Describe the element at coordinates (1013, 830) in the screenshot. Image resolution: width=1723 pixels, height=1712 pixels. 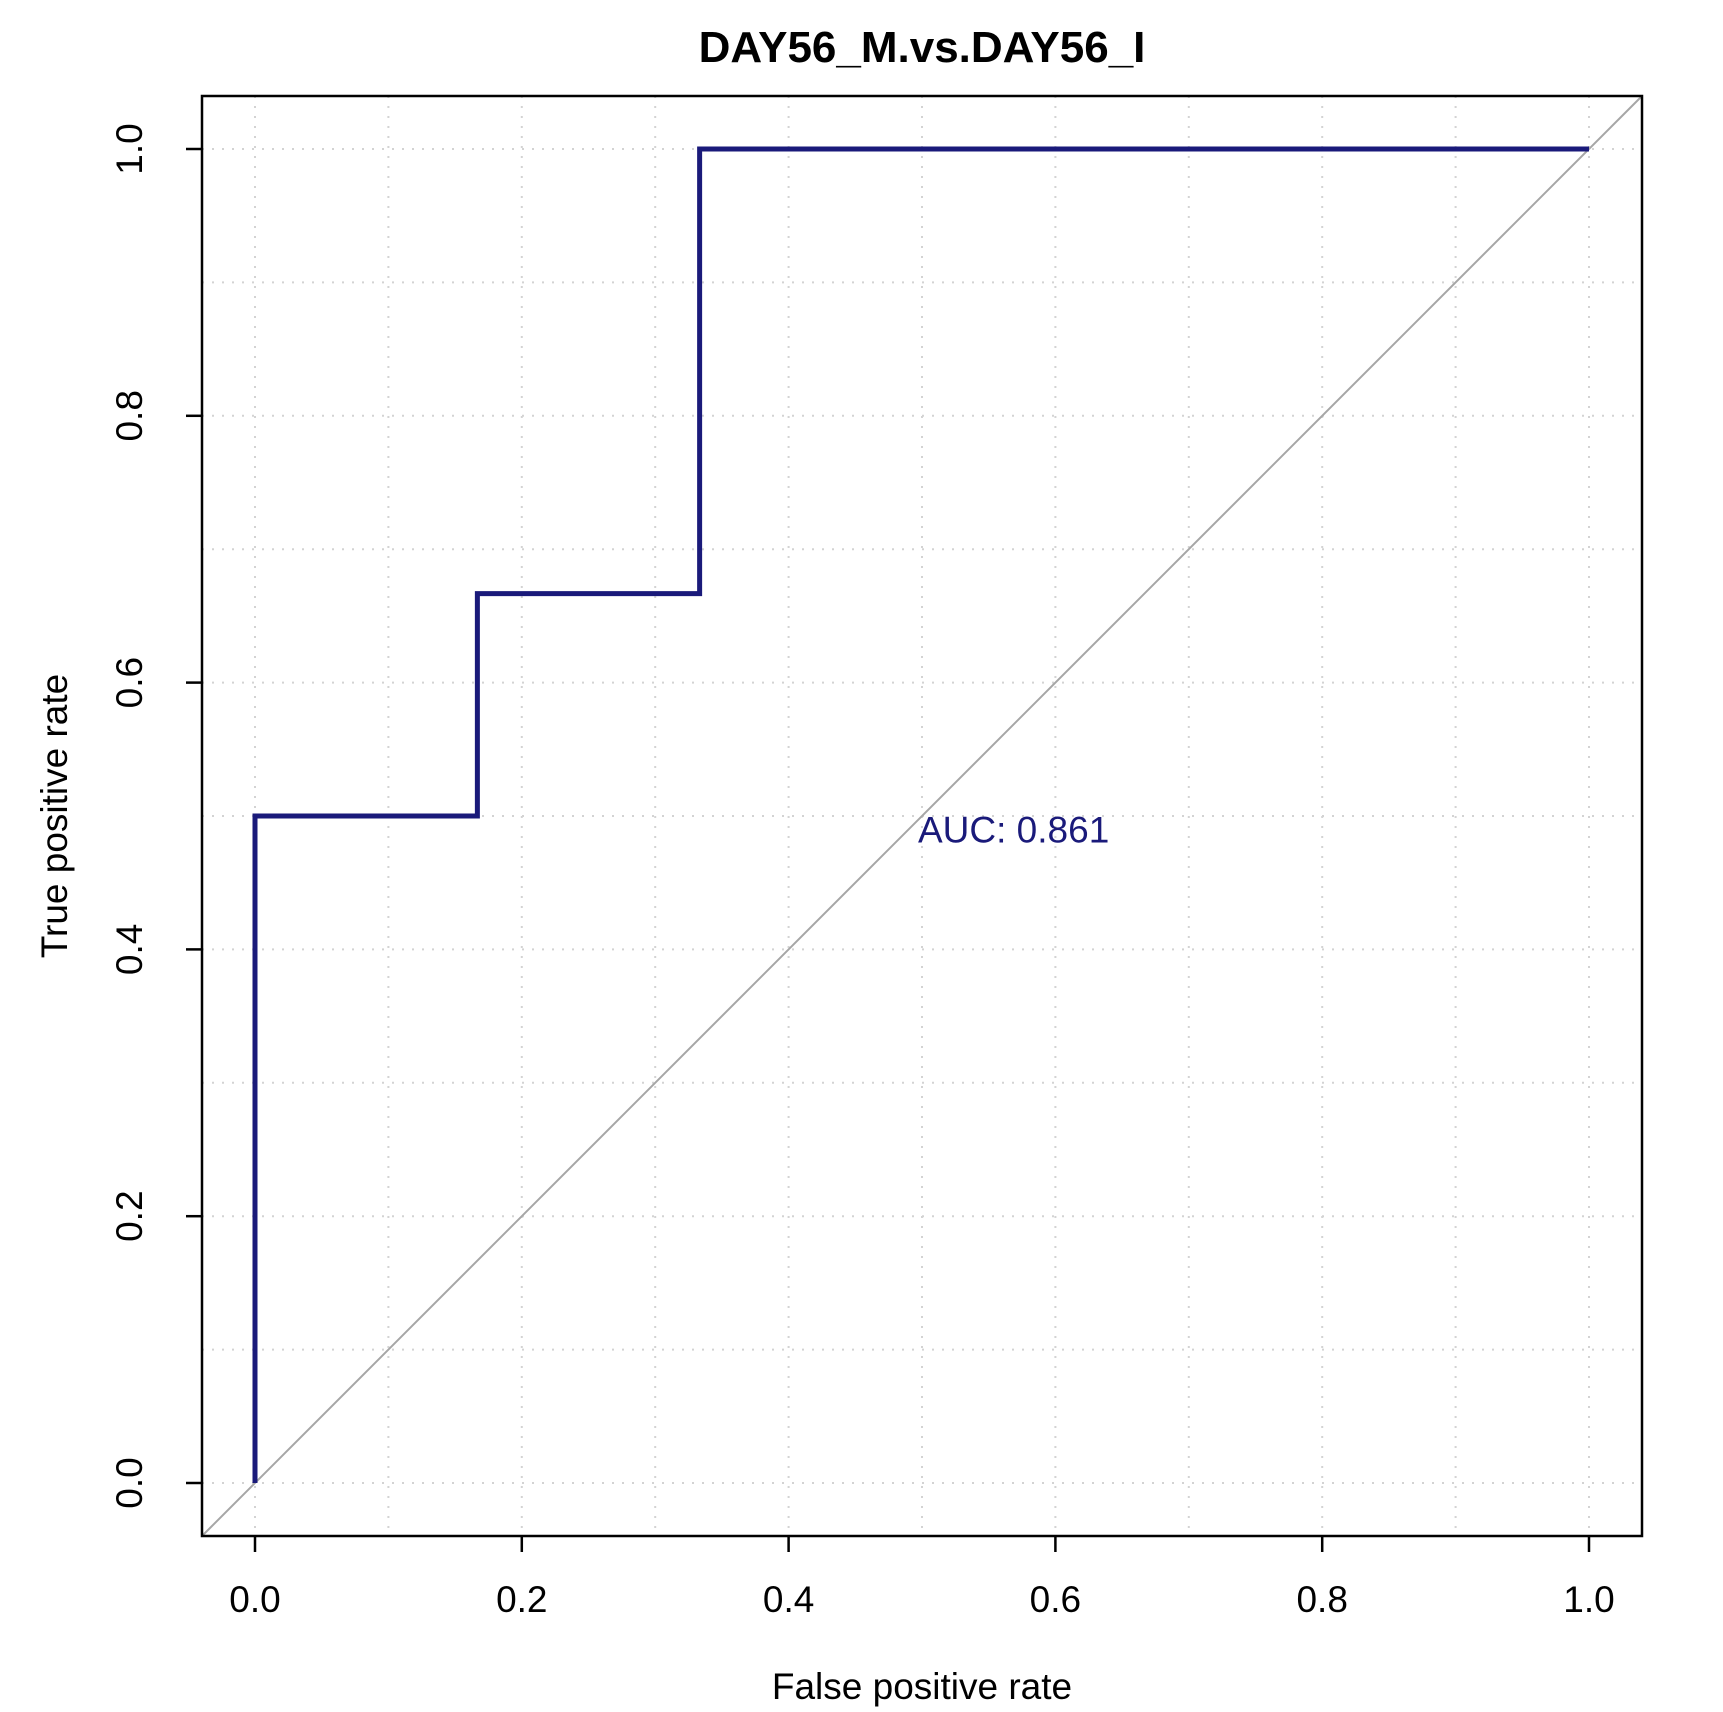
I see `auc-annotation: AUC: 0.861` at that location.